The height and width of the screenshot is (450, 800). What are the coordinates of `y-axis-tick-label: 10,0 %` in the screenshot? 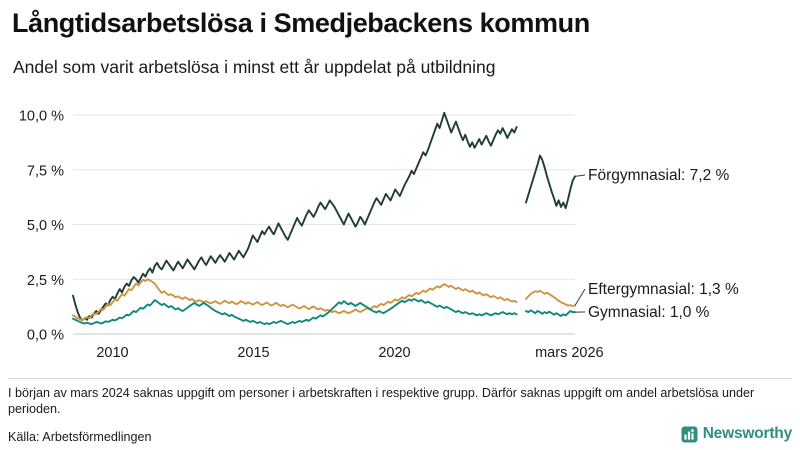 It's located at (41, 117).